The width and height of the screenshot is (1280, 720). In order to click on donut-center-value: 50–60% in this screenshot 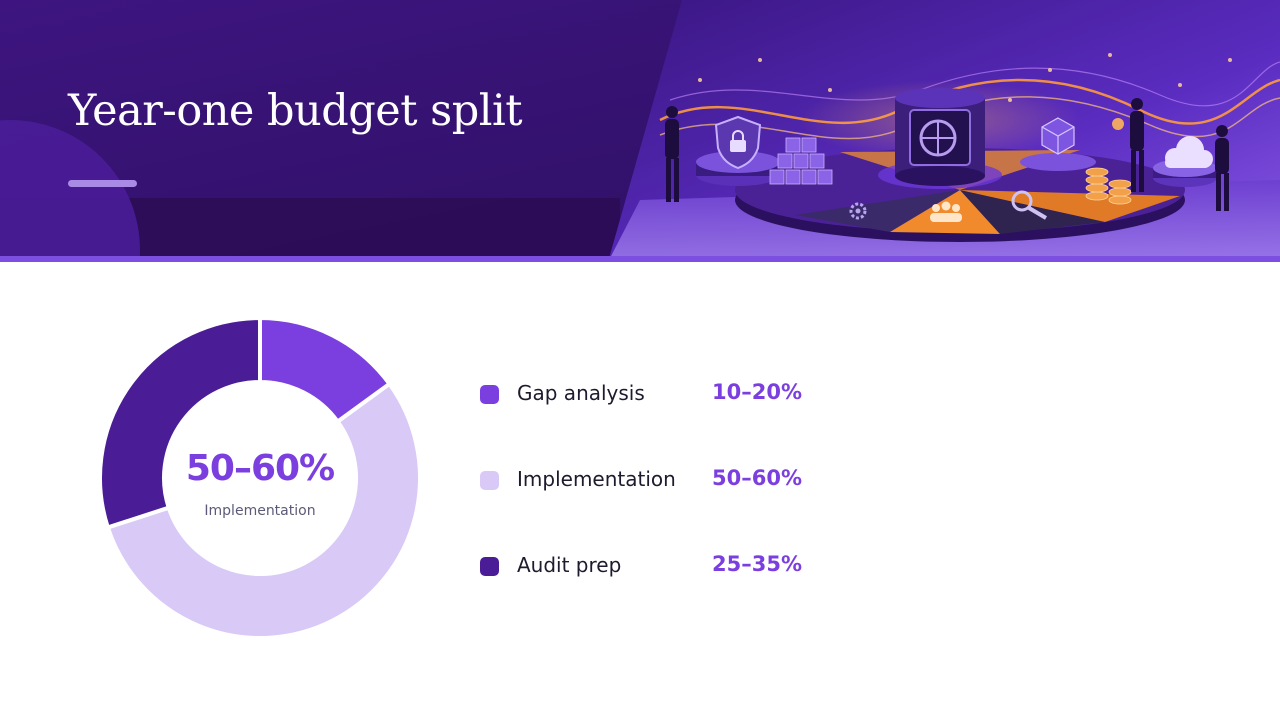, I will do `click(260, 468)`.